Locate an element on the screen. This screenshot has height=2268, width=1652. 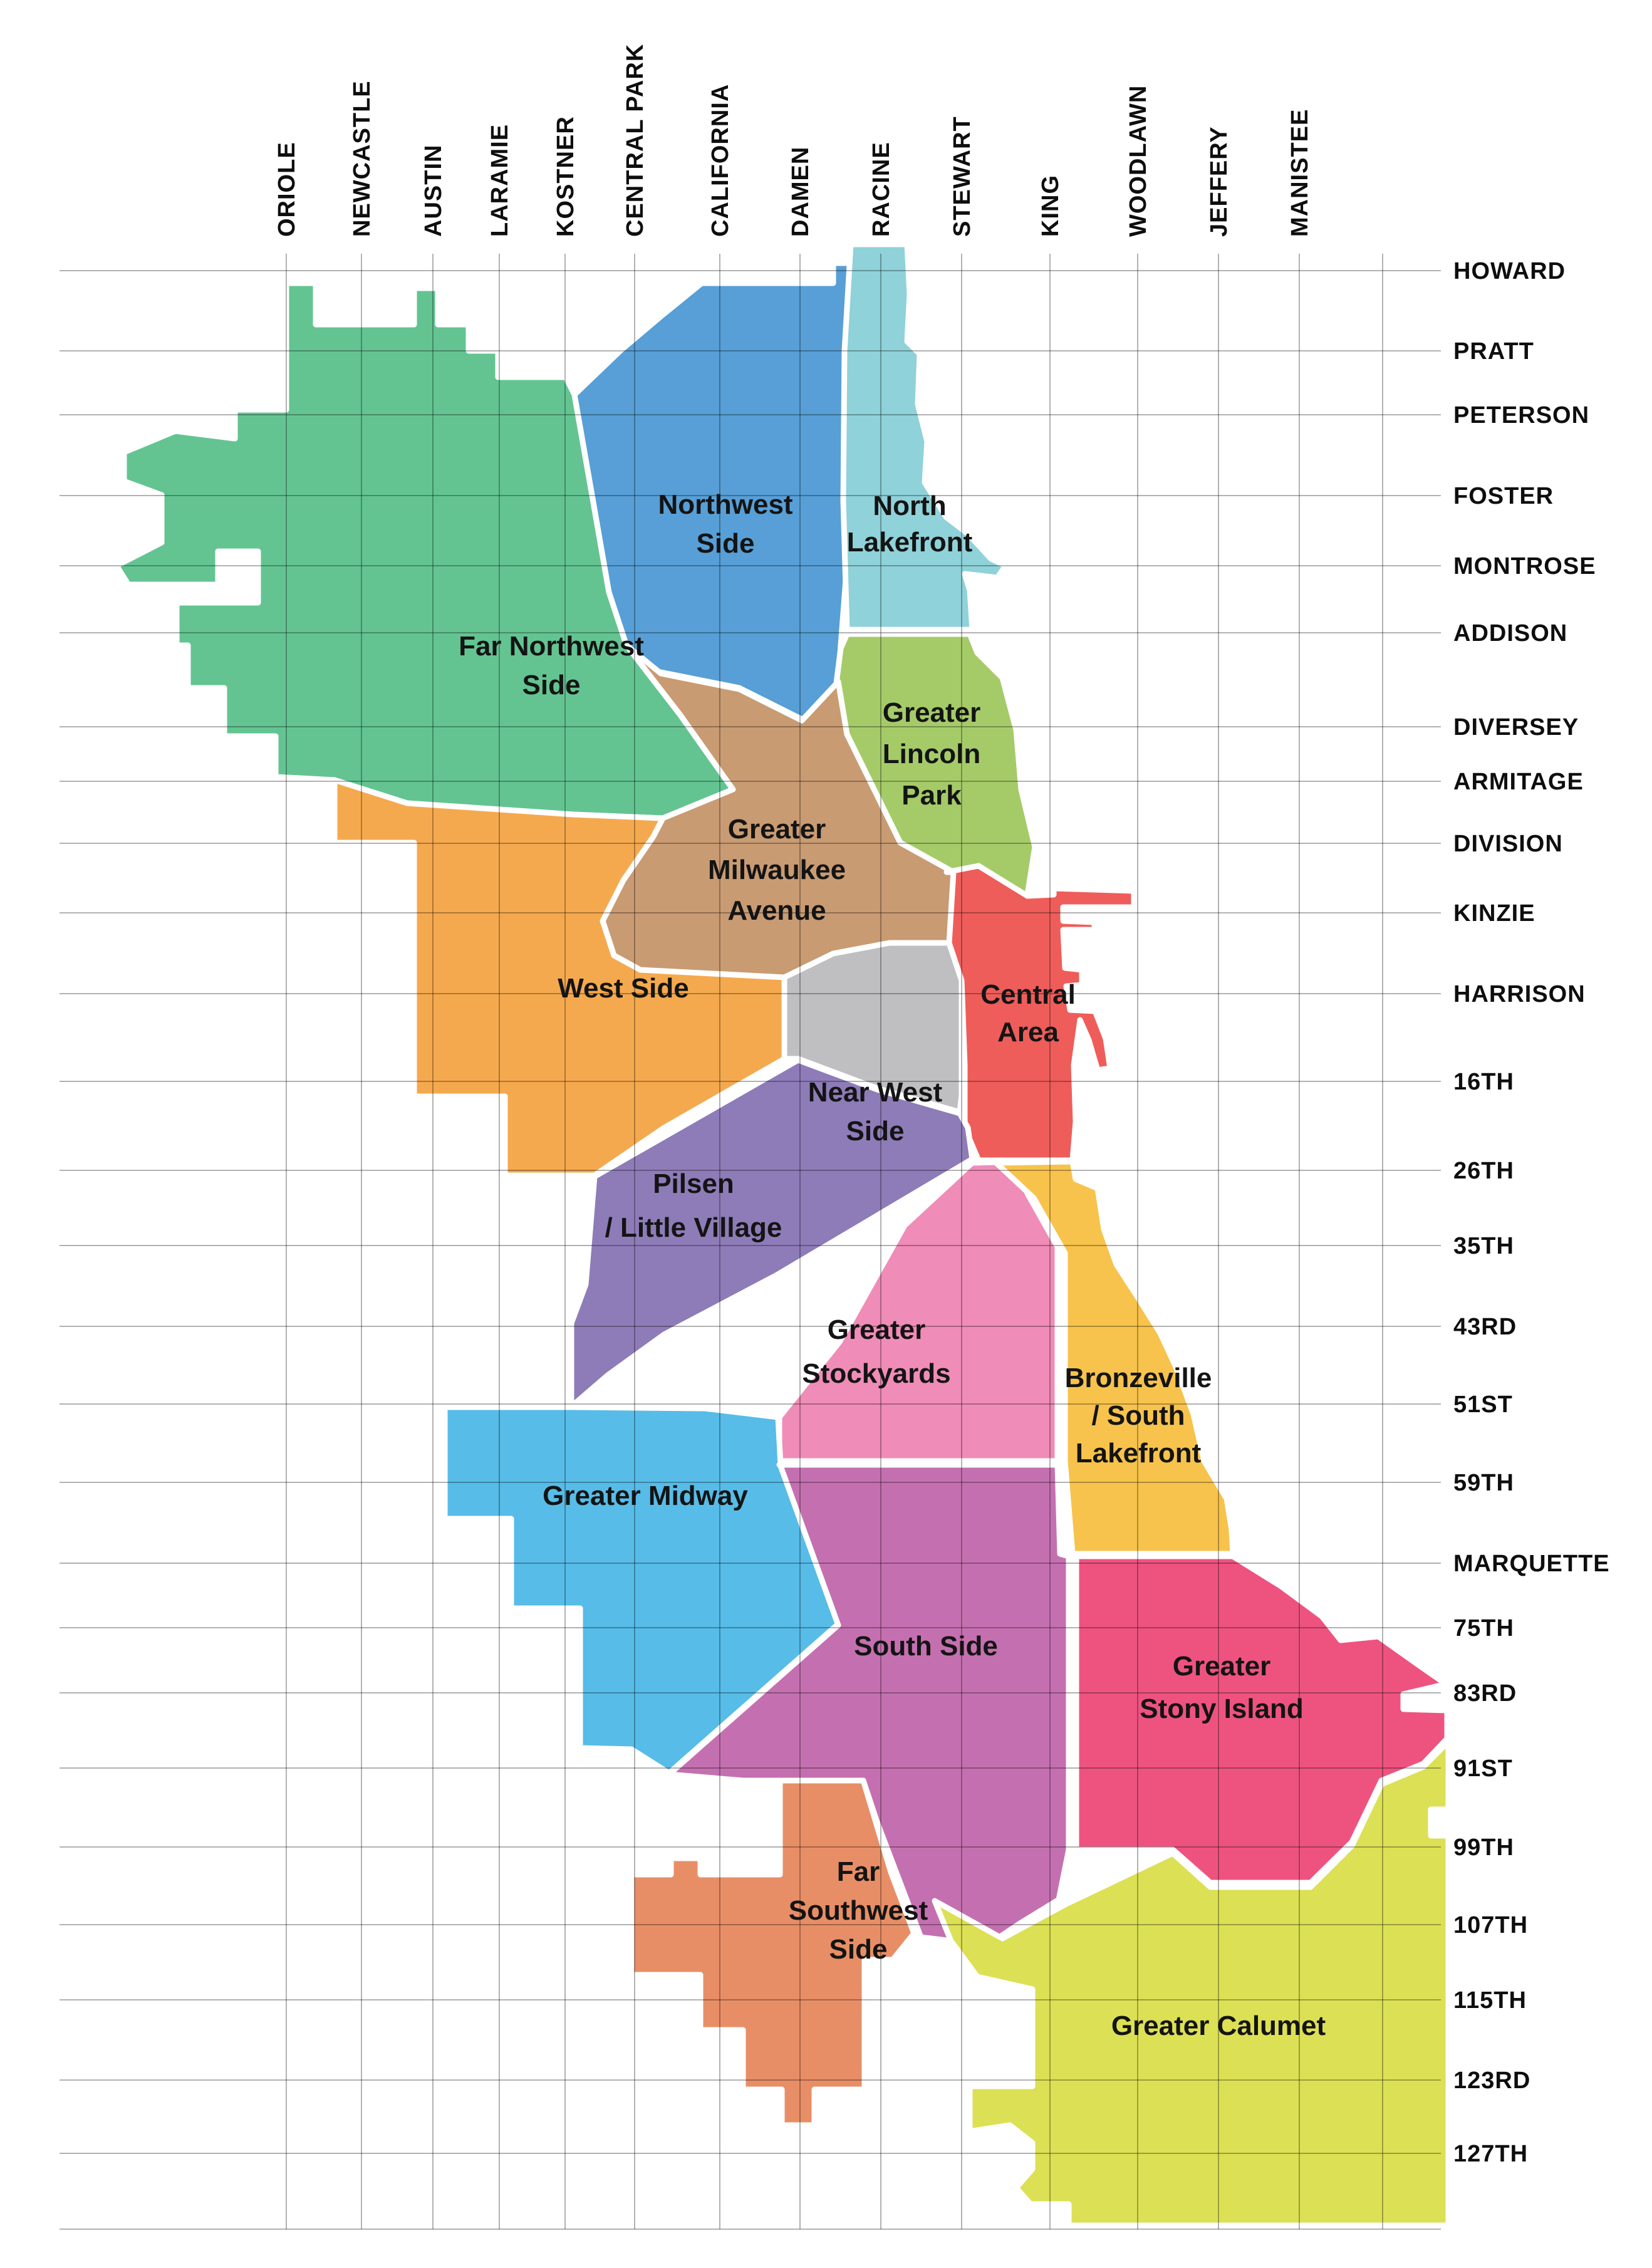
region-label-north-lakefront: North is located at coordinates (909, 506).